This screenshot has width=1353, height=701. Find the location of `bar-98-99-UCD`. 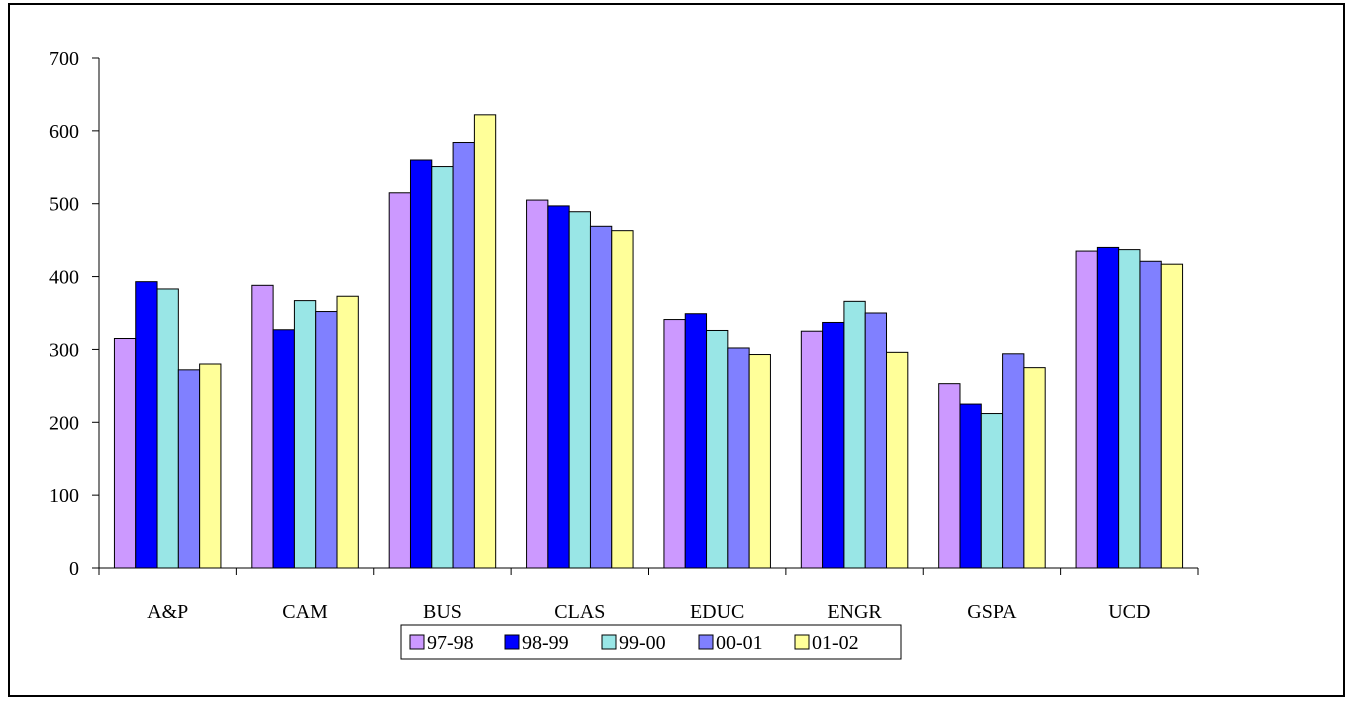

bar-98-99-UCD is located at coordinates (1108, 407).